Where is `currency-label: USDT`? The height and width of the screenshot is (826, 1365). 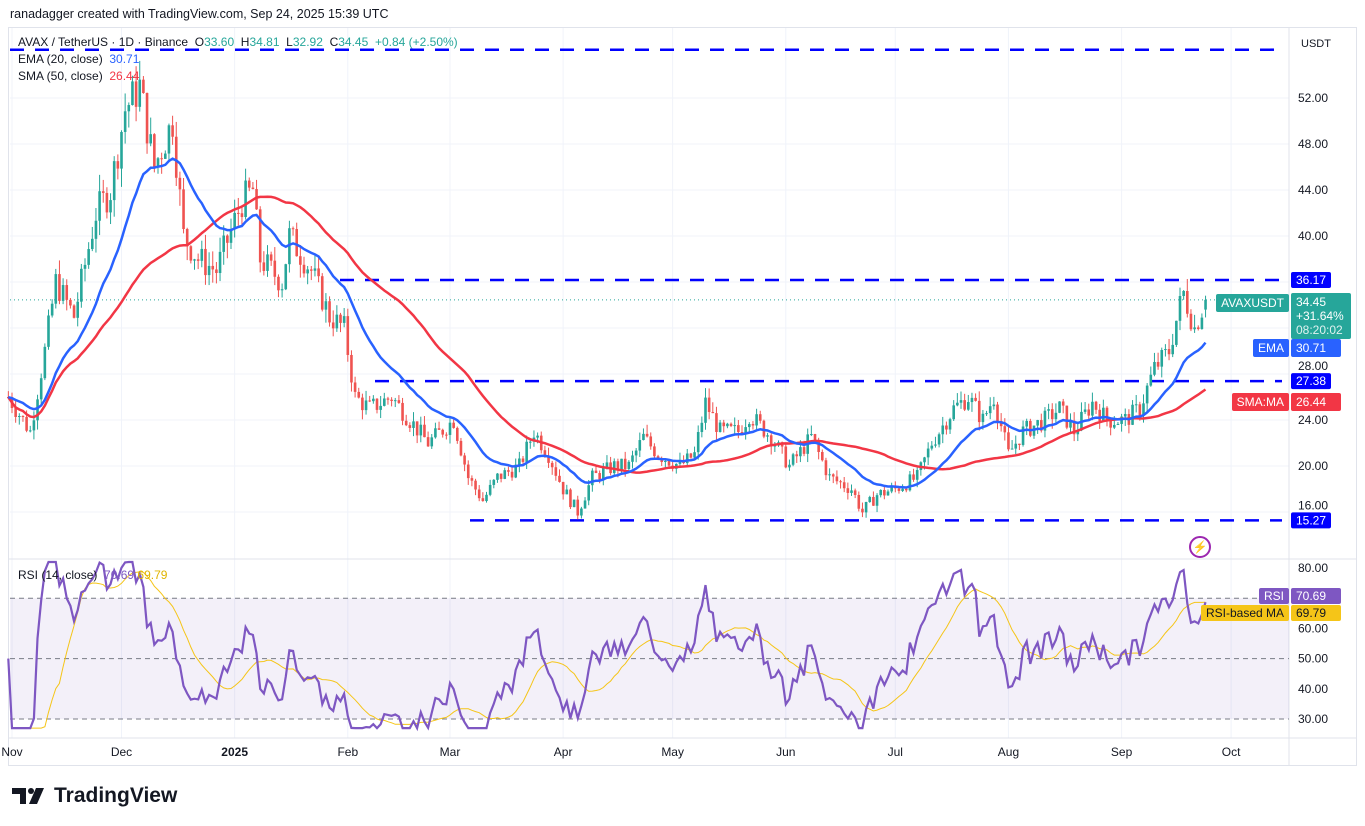
currency-label: USDT is located at coordinates (1316, 44).